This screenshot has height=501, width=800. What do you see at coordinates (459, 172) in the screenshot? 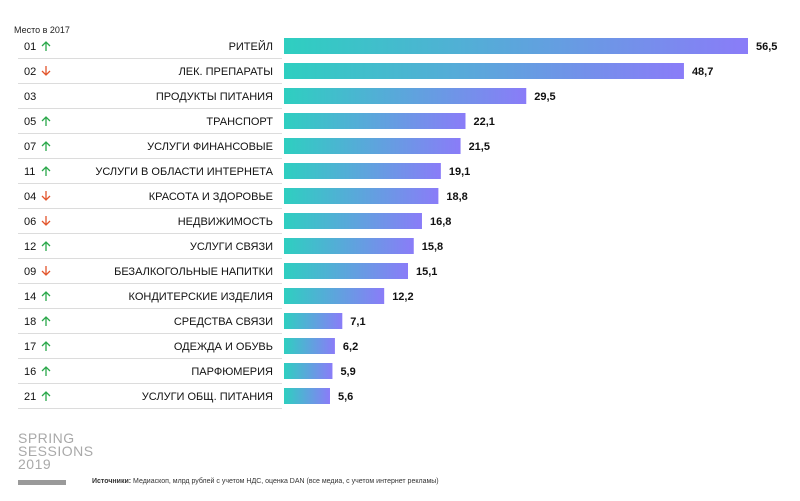
I see `value-label: 19,1` at bounding box center [459, 172].